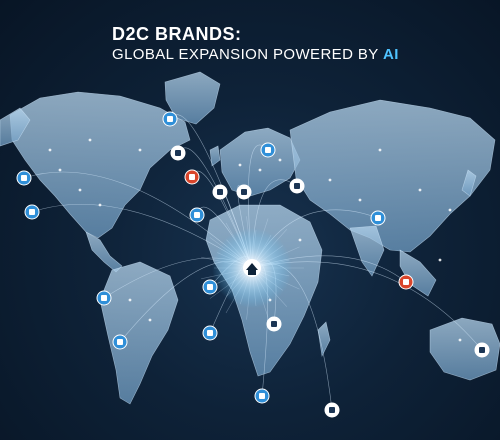 The width and height of the screenshot is (500, 440). Describe the element at coordinates (24, 178) in the screenshot. I see `chart-icon` at that location.